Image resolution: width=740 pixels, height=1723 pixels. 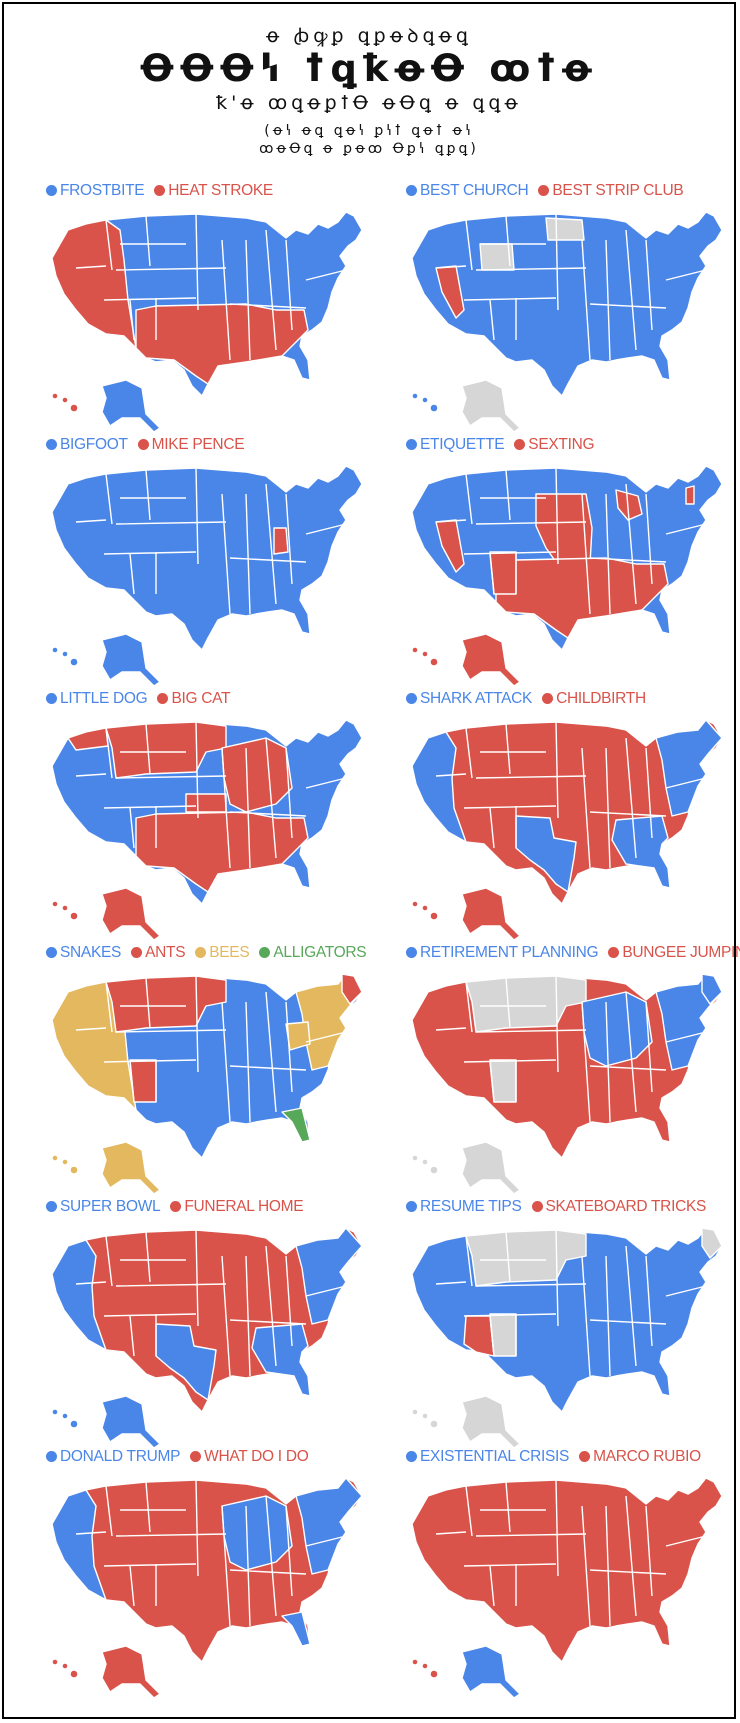 What do you see at coordinates (222, 953) in the screenshot?
I see `legend-item: BEES` at bounding box center [222, 953].